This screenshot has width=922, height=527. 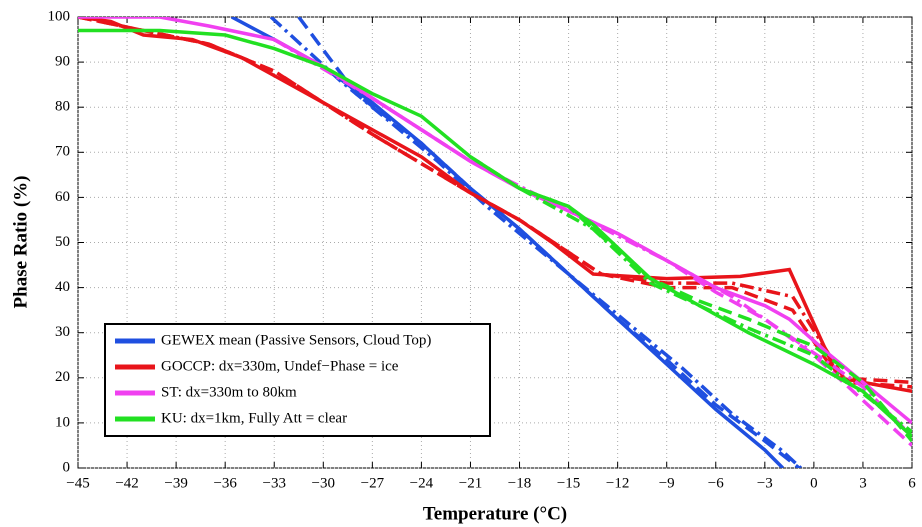 What do you see at coordinates (62, 197) in the screenshot?
I see `y-tick-label: 60` at bounding box center [62, 197].